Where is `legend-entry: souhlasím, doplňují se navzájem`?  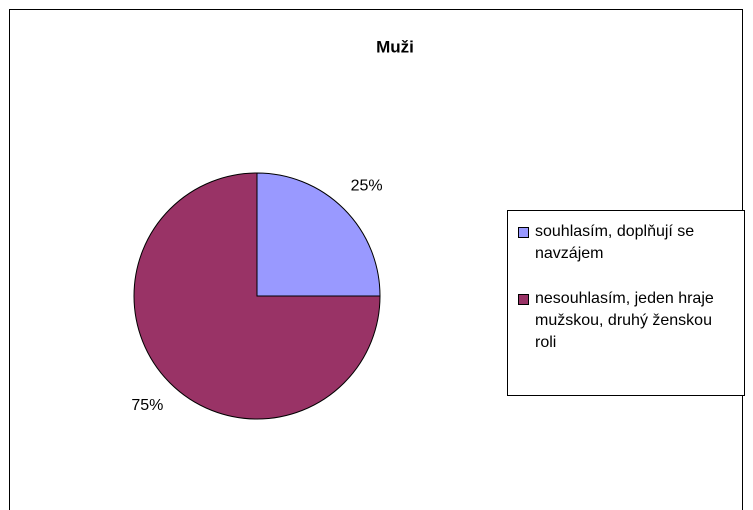 legend-entry: souhlasím, doplňují se navzájem is located at coordinates (631, 243).